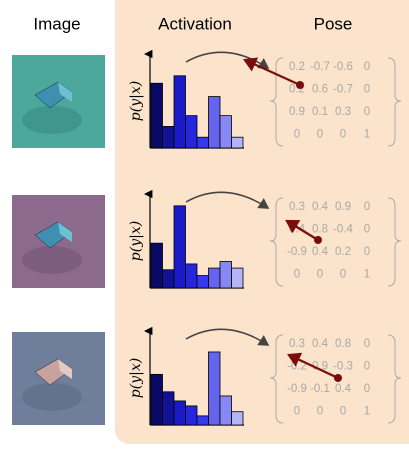  I want to click on matrix-entry: -0.1, so click(320, 389).